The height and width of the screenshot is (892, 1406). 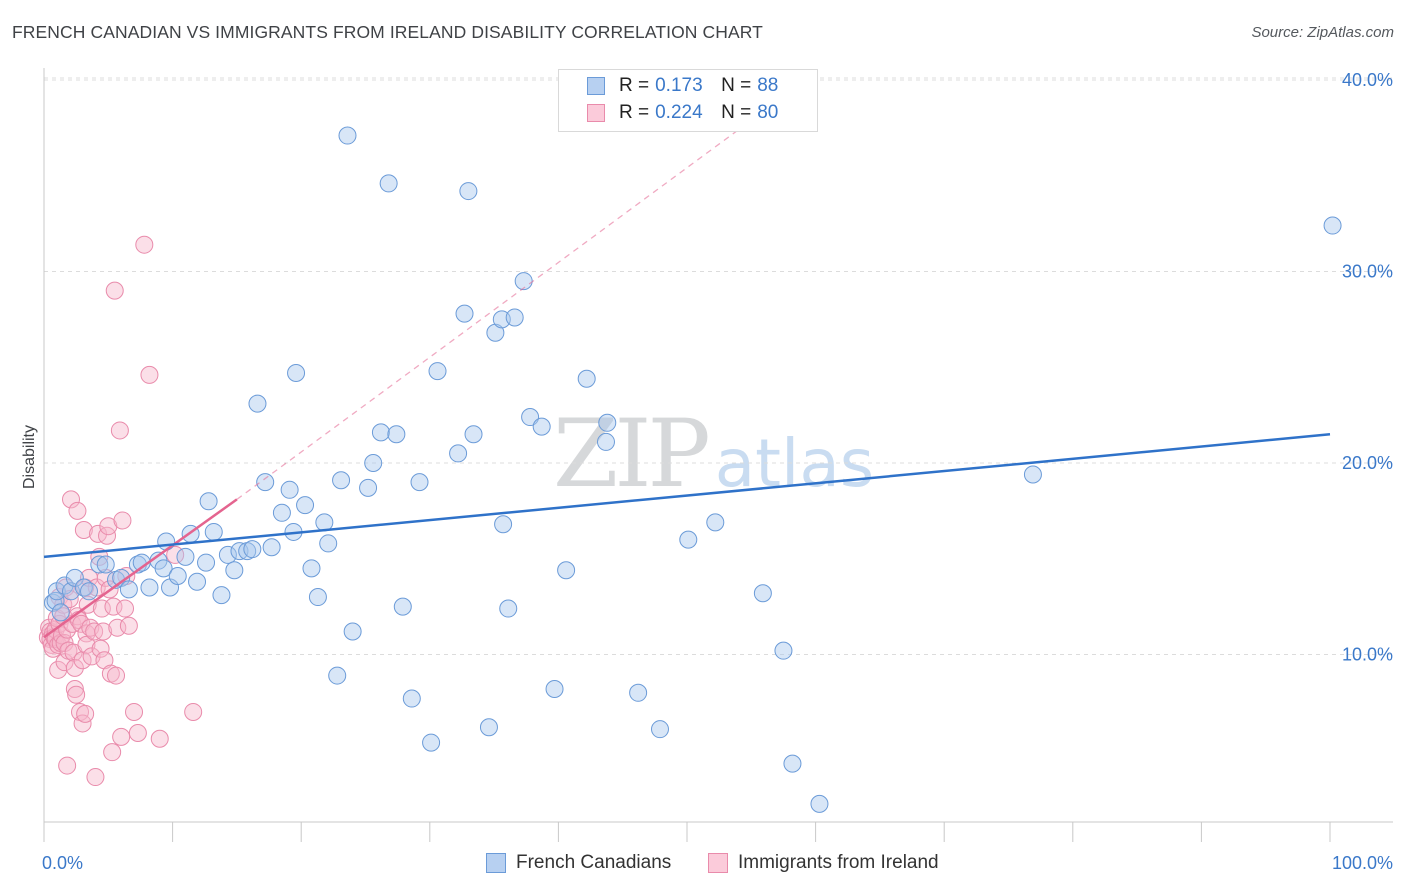 I want to click on ireland-trend-line, so click(x=140, y=568).